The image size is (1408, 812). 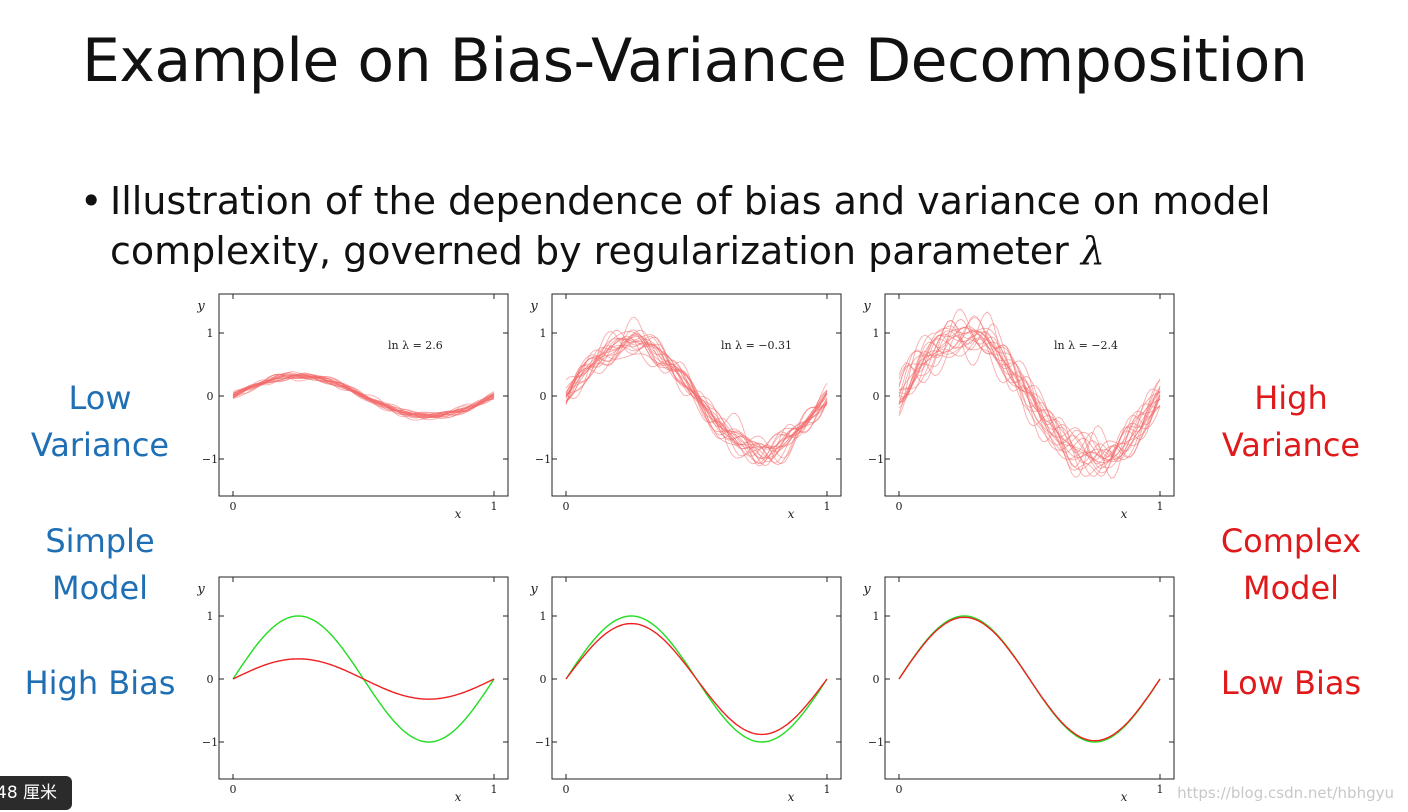 What do you see at coordinates (1092, 251) in the screenshot?
I see `lambda-symbol: λ` at bounding box center [1092, 251].